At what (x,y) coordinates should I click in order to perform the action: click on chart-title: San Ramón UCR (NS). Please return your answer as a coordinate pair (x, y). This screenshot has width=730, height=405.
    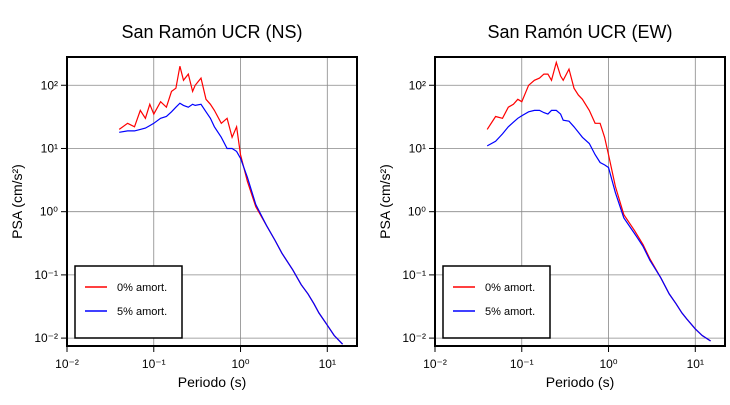
    Looking at the image, I should click on (211, 32).